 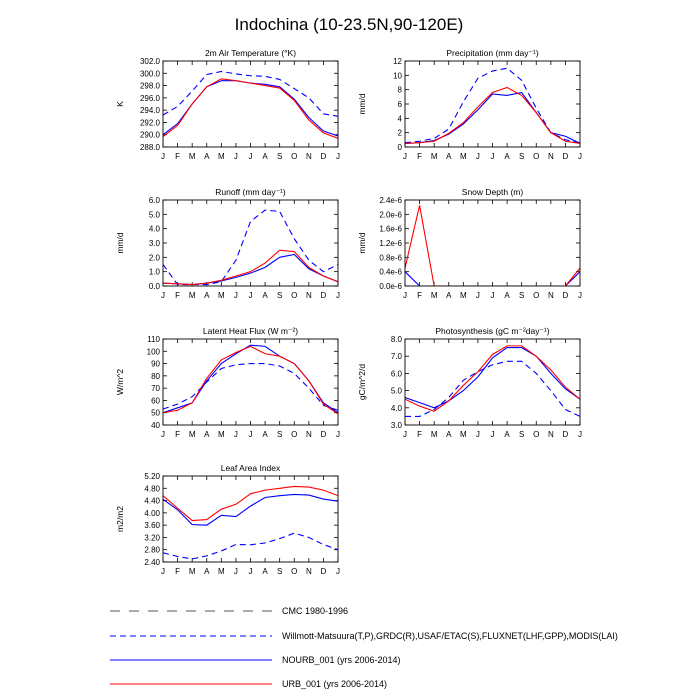 What do you see at coordinates (152, 562) in the screenshot?
I see `y-tick-label: 2.40` at bounding box center [152, 562].